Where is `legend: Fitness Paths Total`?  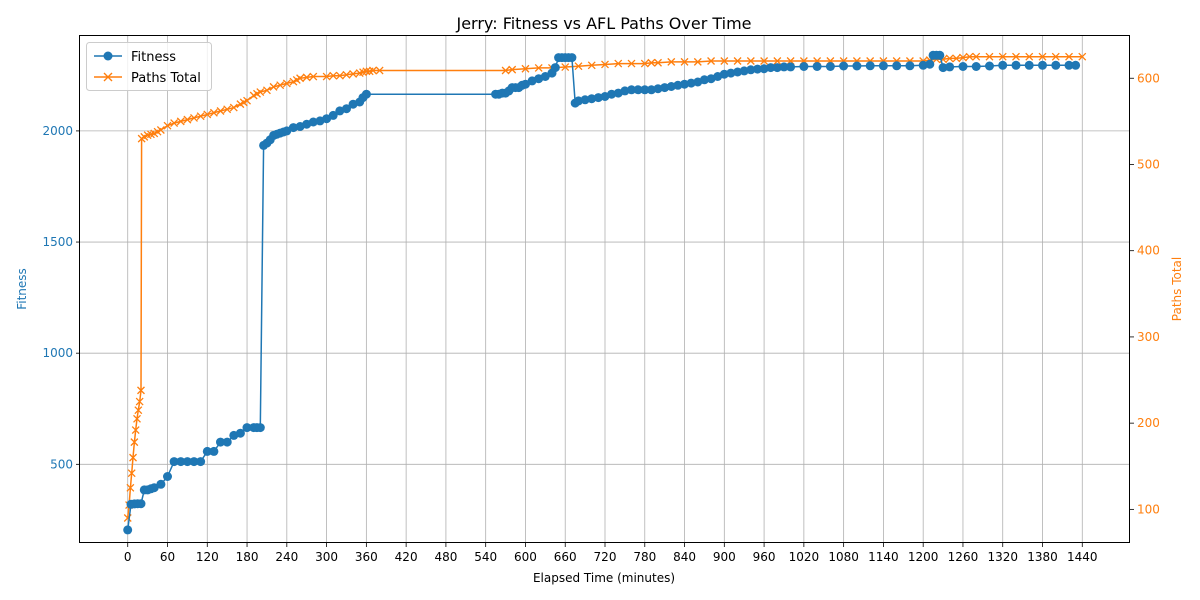
legend: Fitness Paths Total is located at coordinates (149, 66).